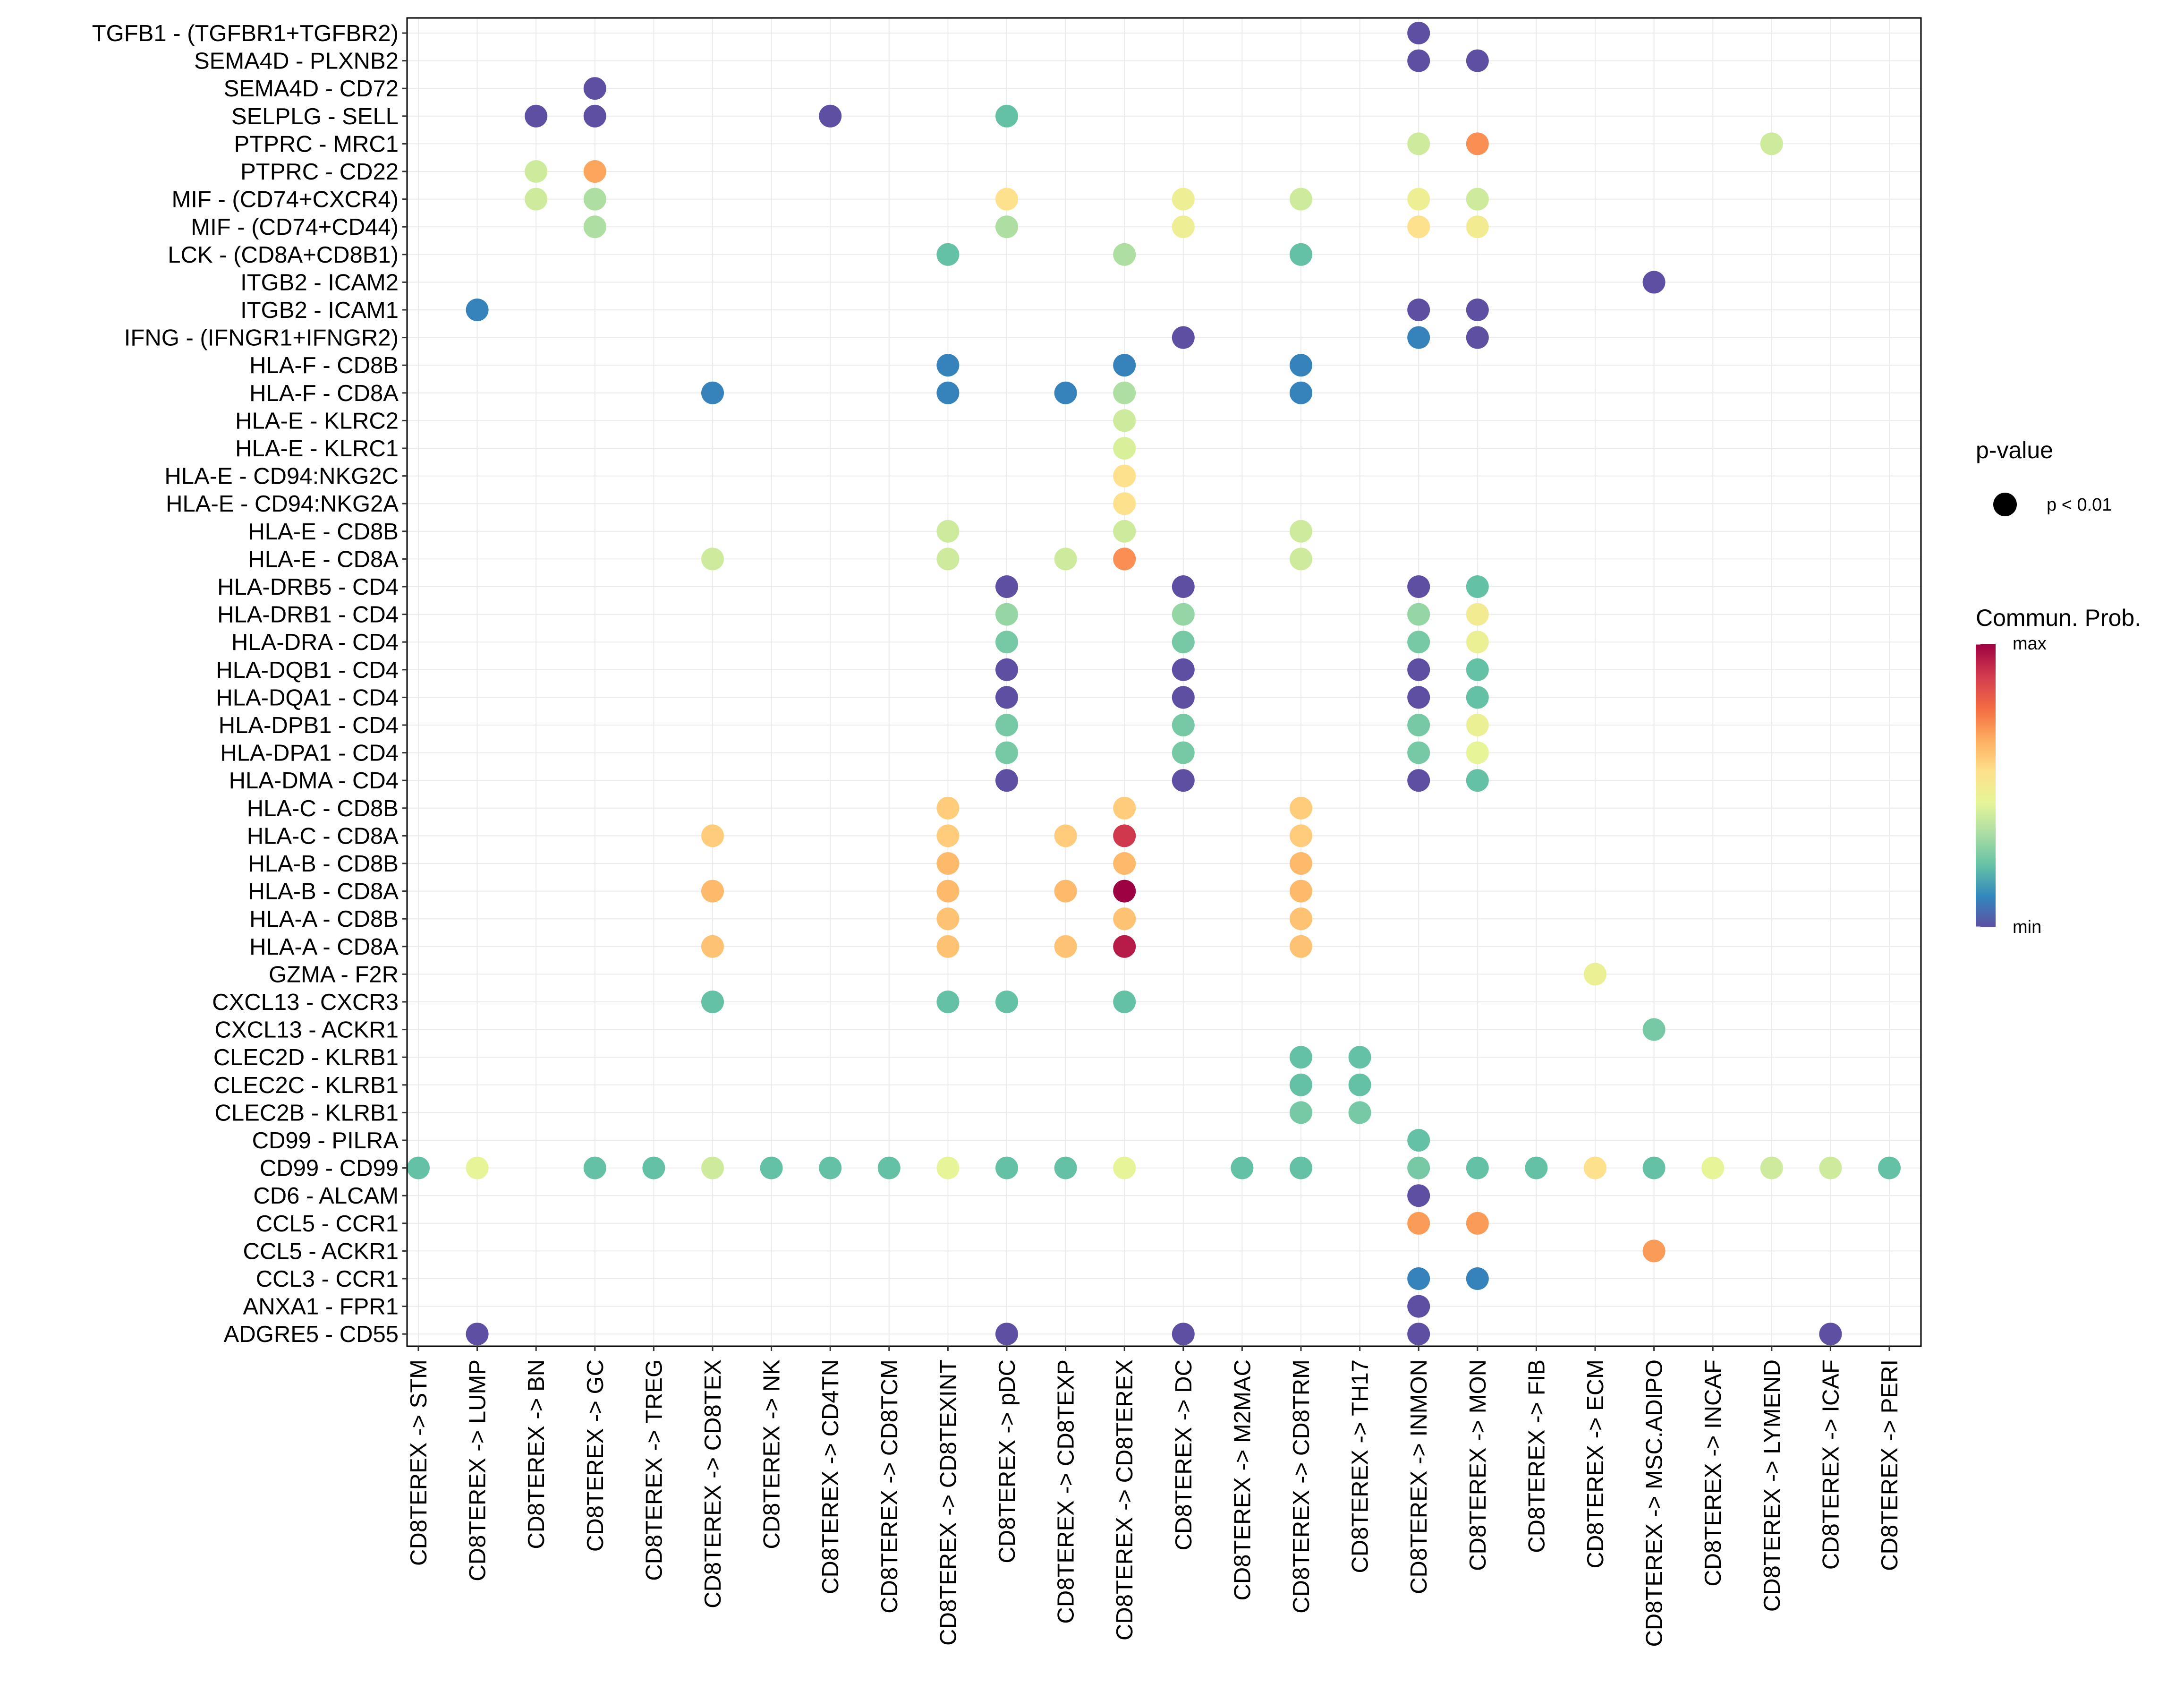 The height and width of the screenshot is (1700, 2184). What do you see at coordinates (307, 1113) in the screenshot?
I see `y-tick-label: CLEC2B - KLRB1` at bounding box center [307, 1113].